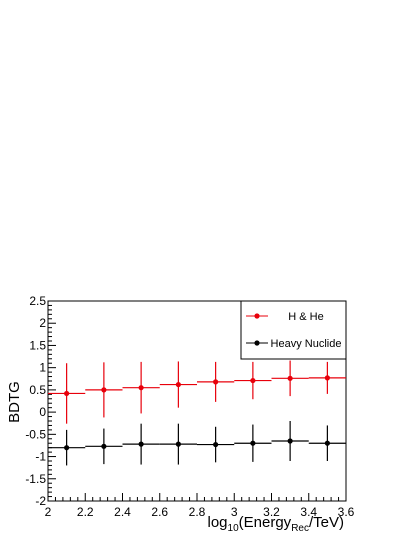  I want to click on x-tick-label: 2.8, so click(197, 512).